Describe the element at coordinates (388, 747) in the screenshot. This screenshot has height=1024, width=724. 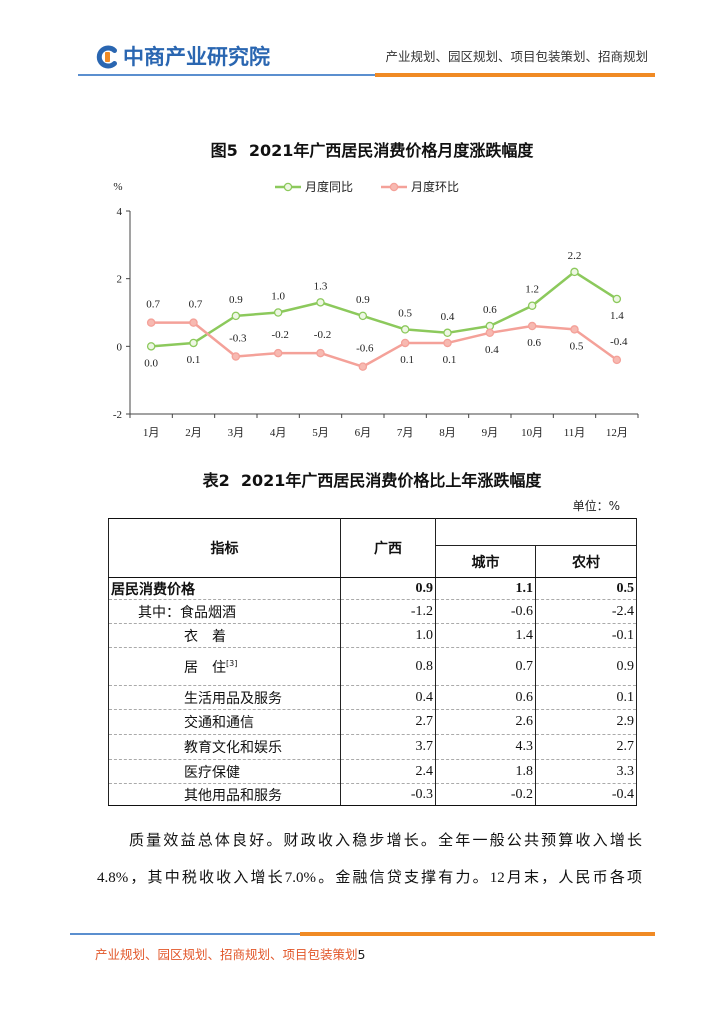
I see `cell-guangxi: 3.7` at that location.